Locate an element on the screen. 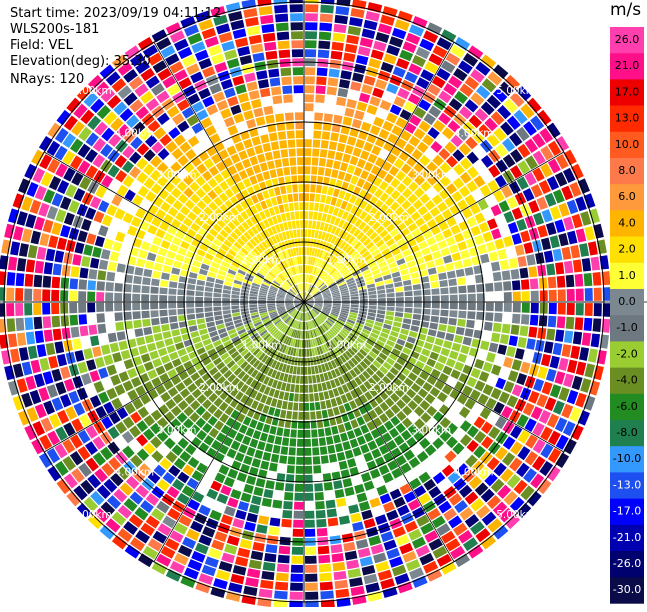  colorbar-tick-label: -2.0 is located at coordinates (626, 353).